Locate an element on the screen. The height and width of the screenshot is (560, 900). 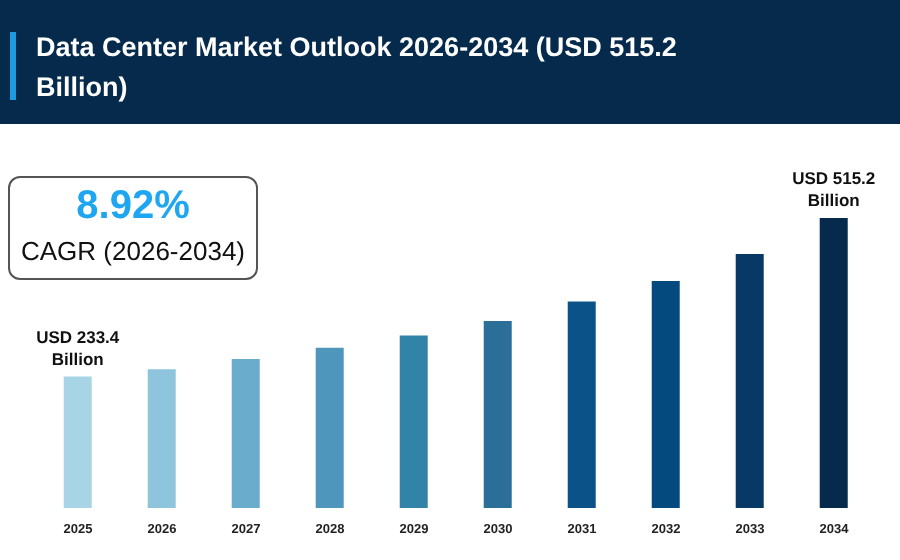
cagr-box: 8.92% CAGR (2026-2034) is located at coordinates (133, 228).